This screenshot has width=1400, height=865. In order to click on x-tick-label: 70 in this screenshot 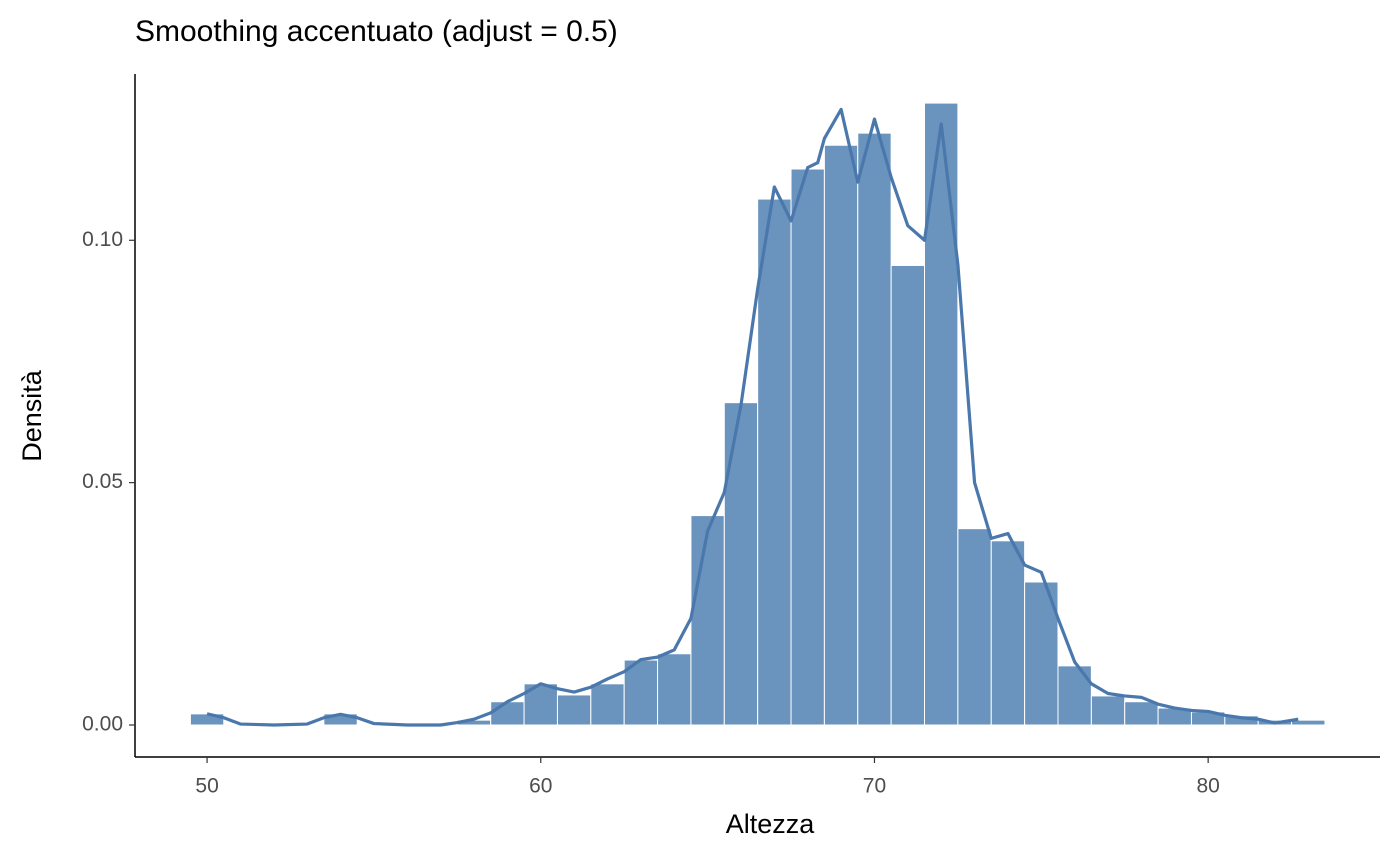, I will do `click(874, 786)`.